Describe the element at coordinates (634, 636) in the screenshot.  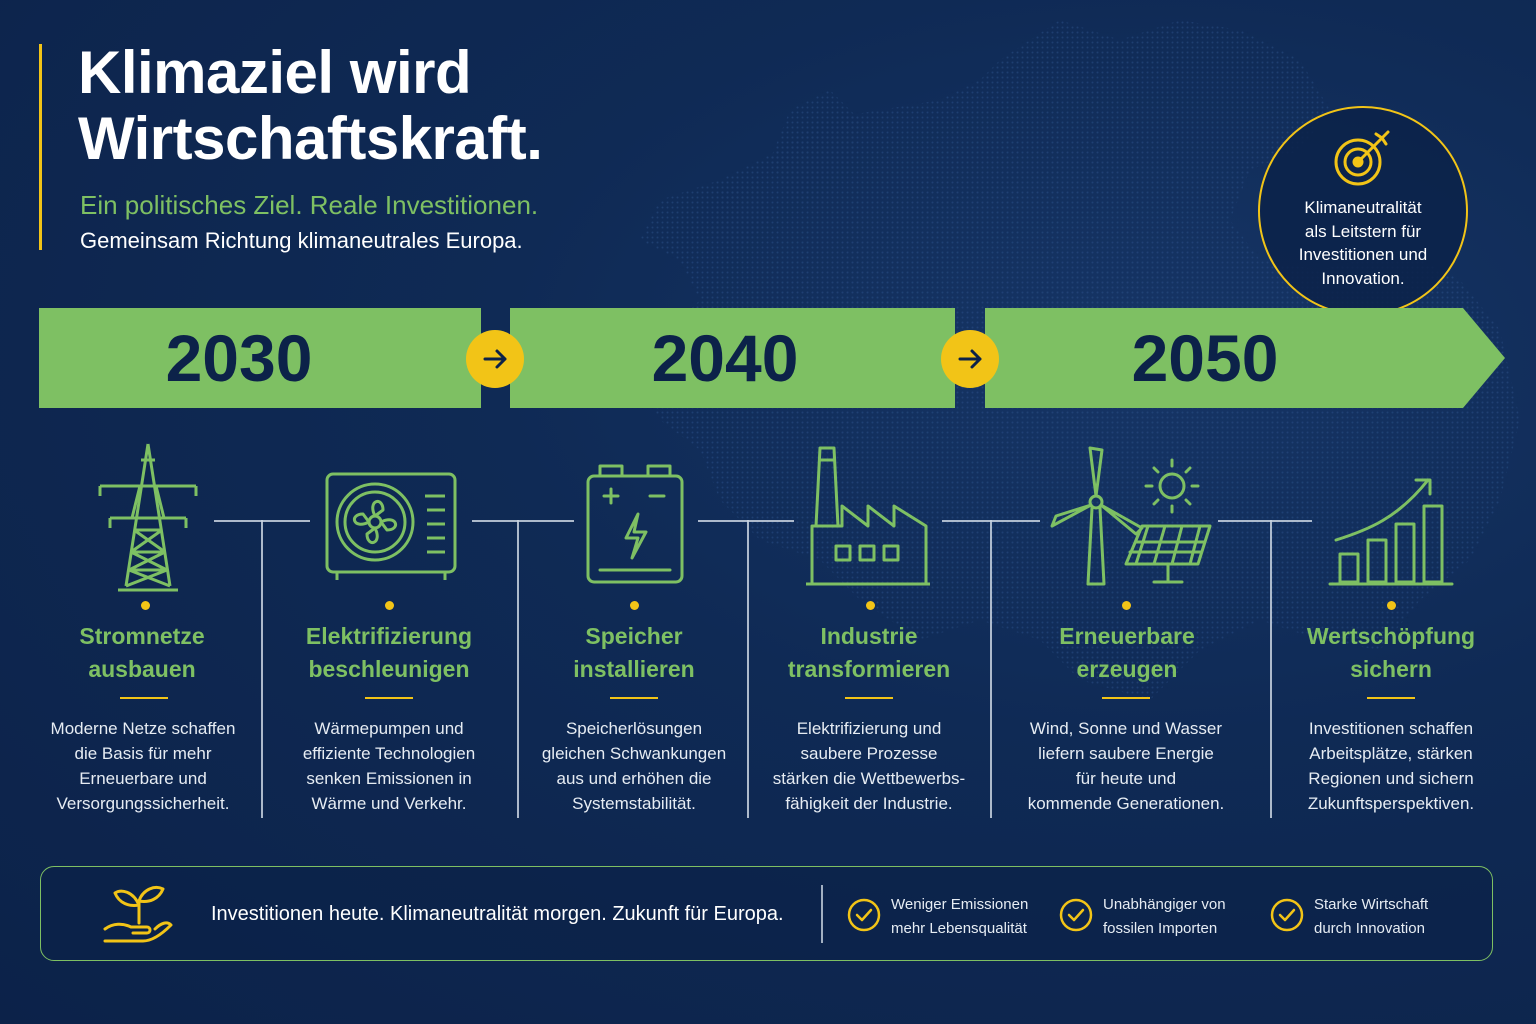
I see `column-title-line: Speicher` at that location.